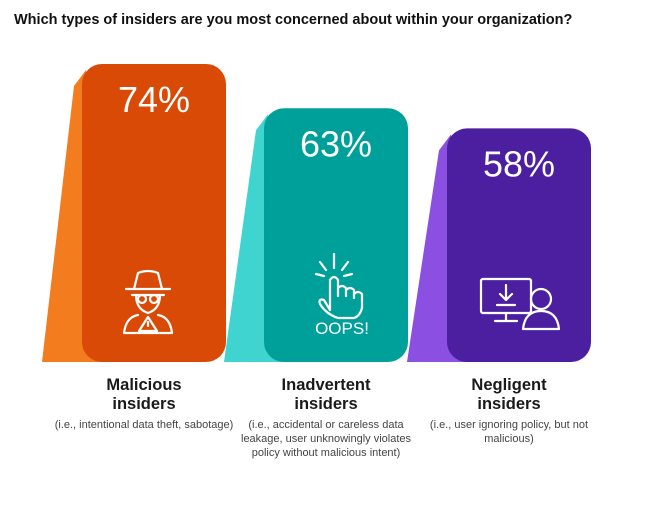  Describe the element at coordinates (154, 99) in the screenshot. I see `value-label: 74%` at that location.